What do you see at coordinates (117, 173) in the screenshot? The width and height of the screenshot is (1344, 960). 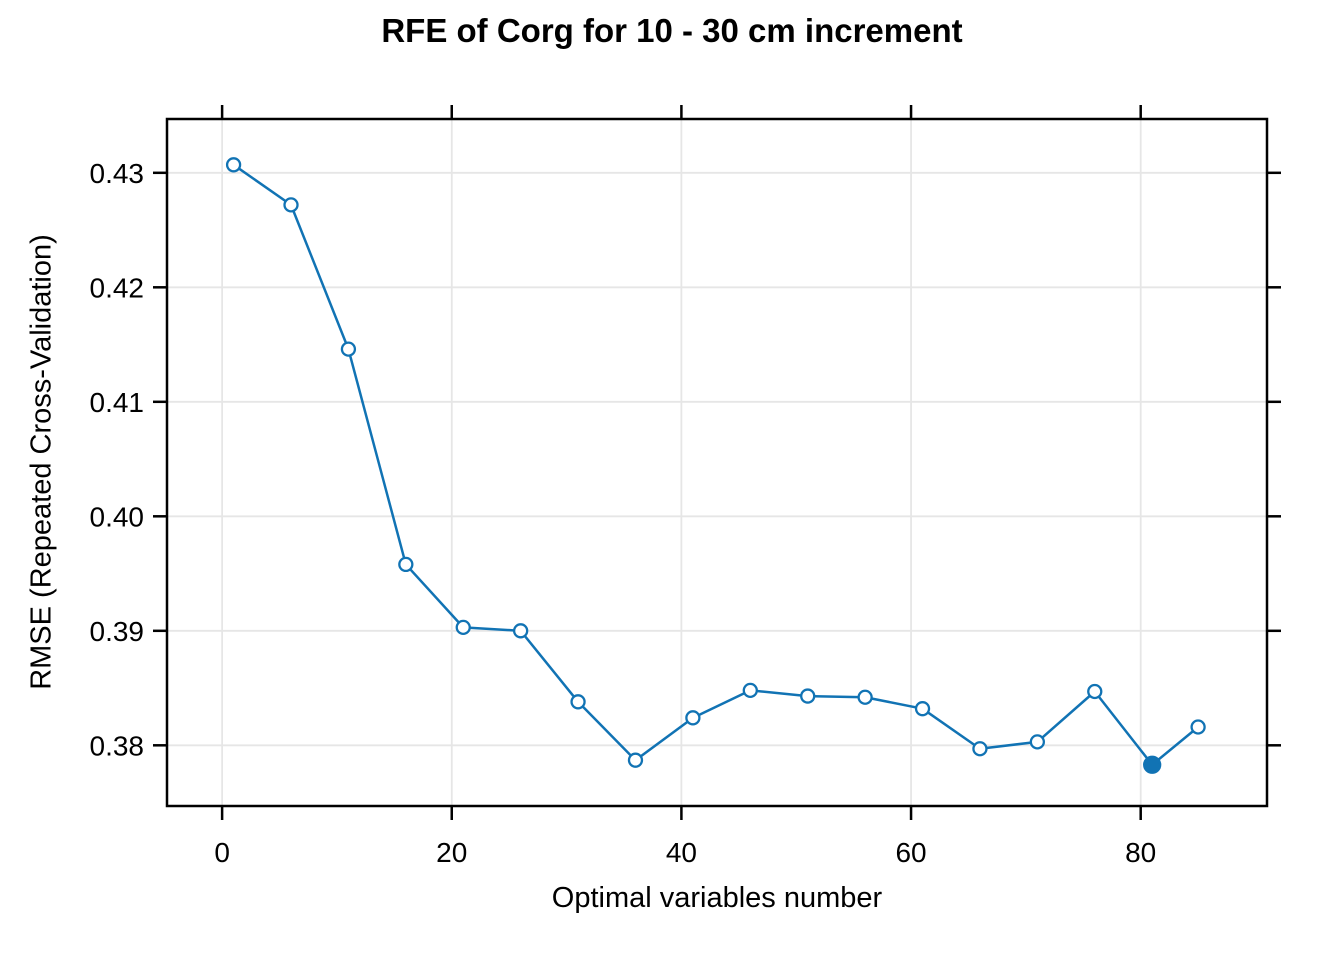 I see `y-tick-label: 0.43` at bounding box center [117, 173].